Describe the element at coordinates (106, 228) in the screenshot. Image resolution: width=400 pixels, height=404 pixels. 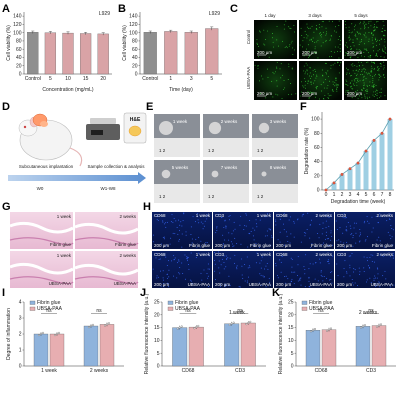
I see `tissue-gap` at that location.